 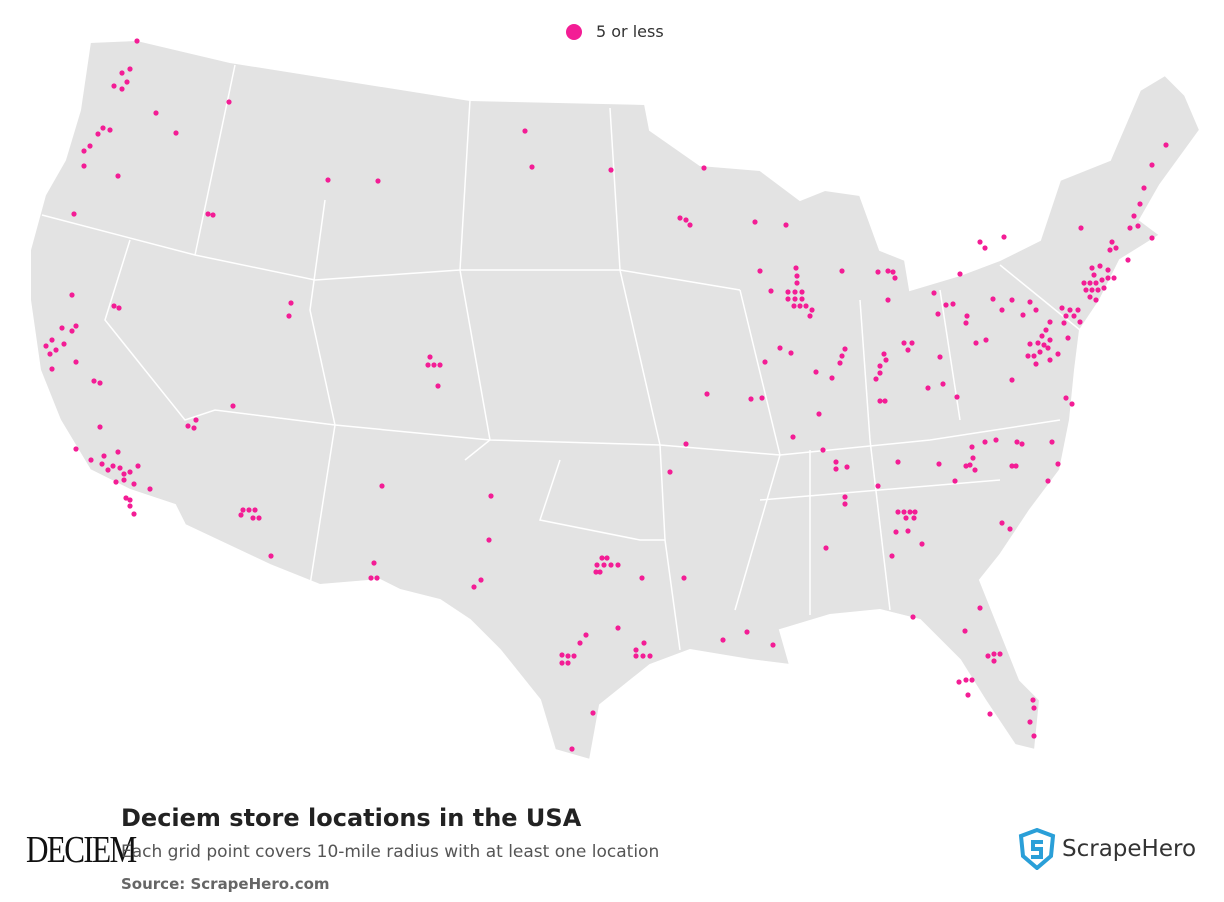 I want to click on source: Source: ScrapeHero.com, so click(x=225, y=884).